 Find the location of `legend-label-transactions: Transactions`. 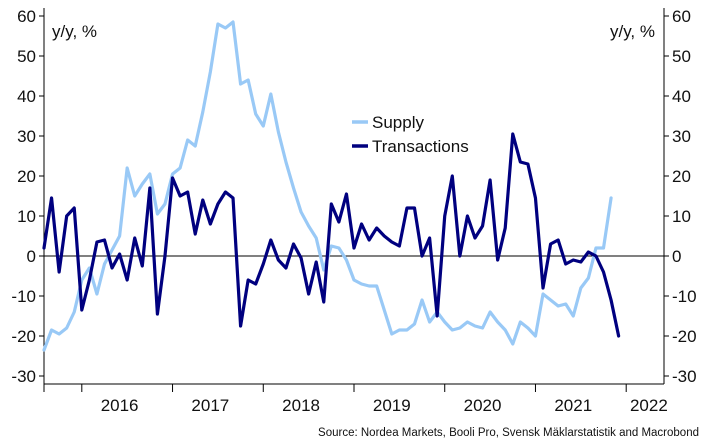

legend-label-transactions: Transactions is located at coordinates (420, 146).